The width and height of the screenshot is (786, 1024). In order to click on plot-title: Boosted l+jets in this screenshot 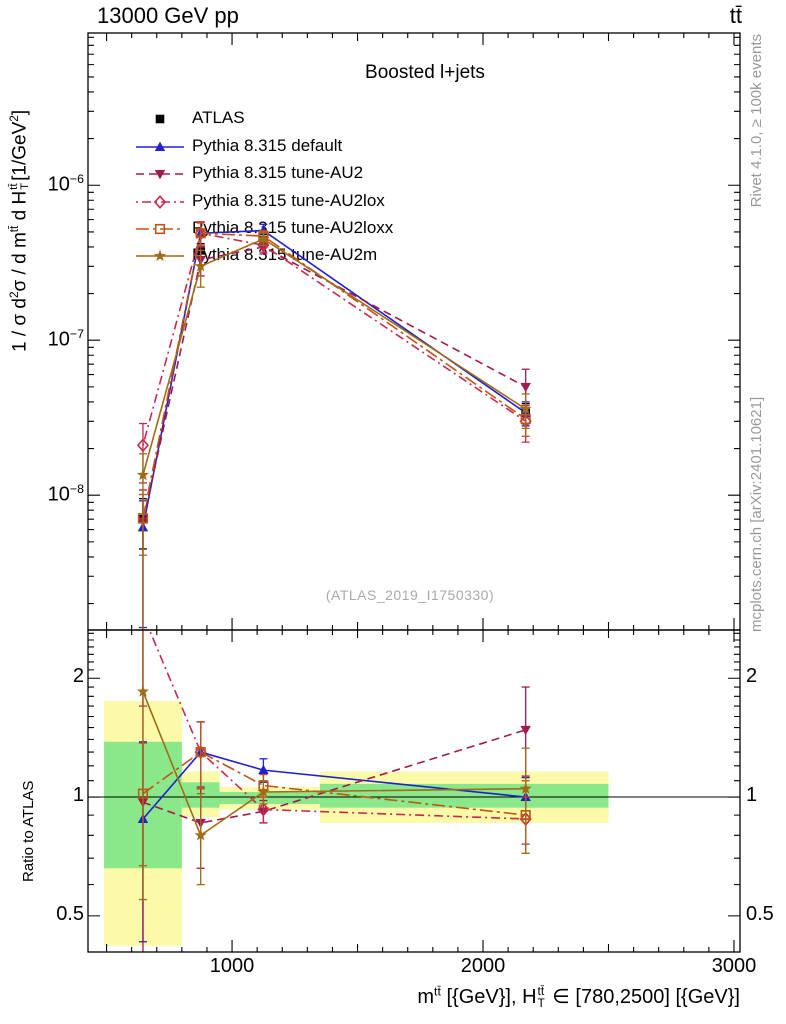, I will do `click(425, 72)`.